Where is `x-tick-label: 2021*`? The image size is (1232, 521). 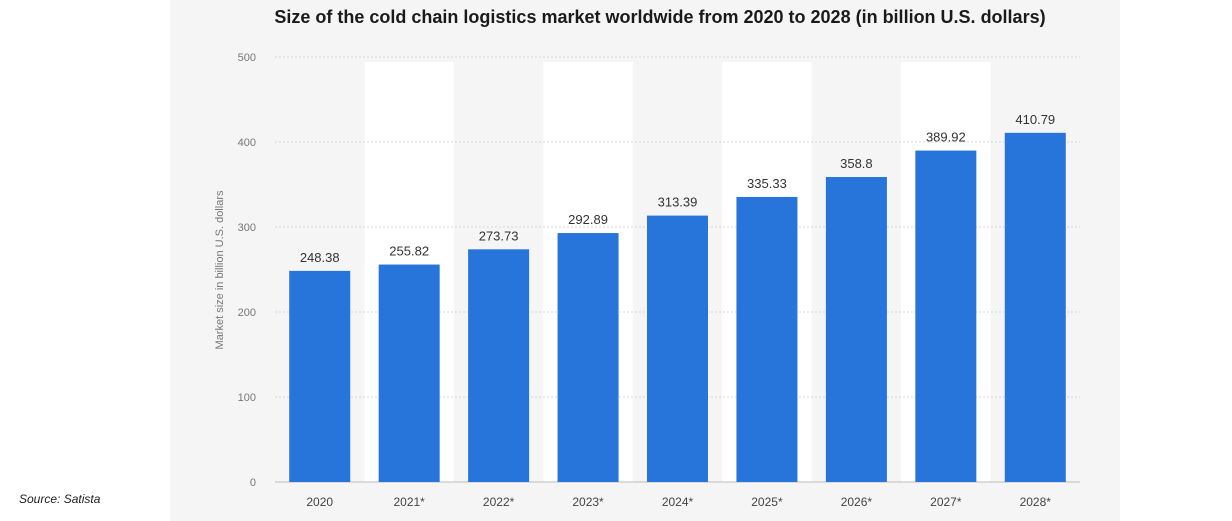 x-tick-label: 2021* is located at coordinates (409, 502).